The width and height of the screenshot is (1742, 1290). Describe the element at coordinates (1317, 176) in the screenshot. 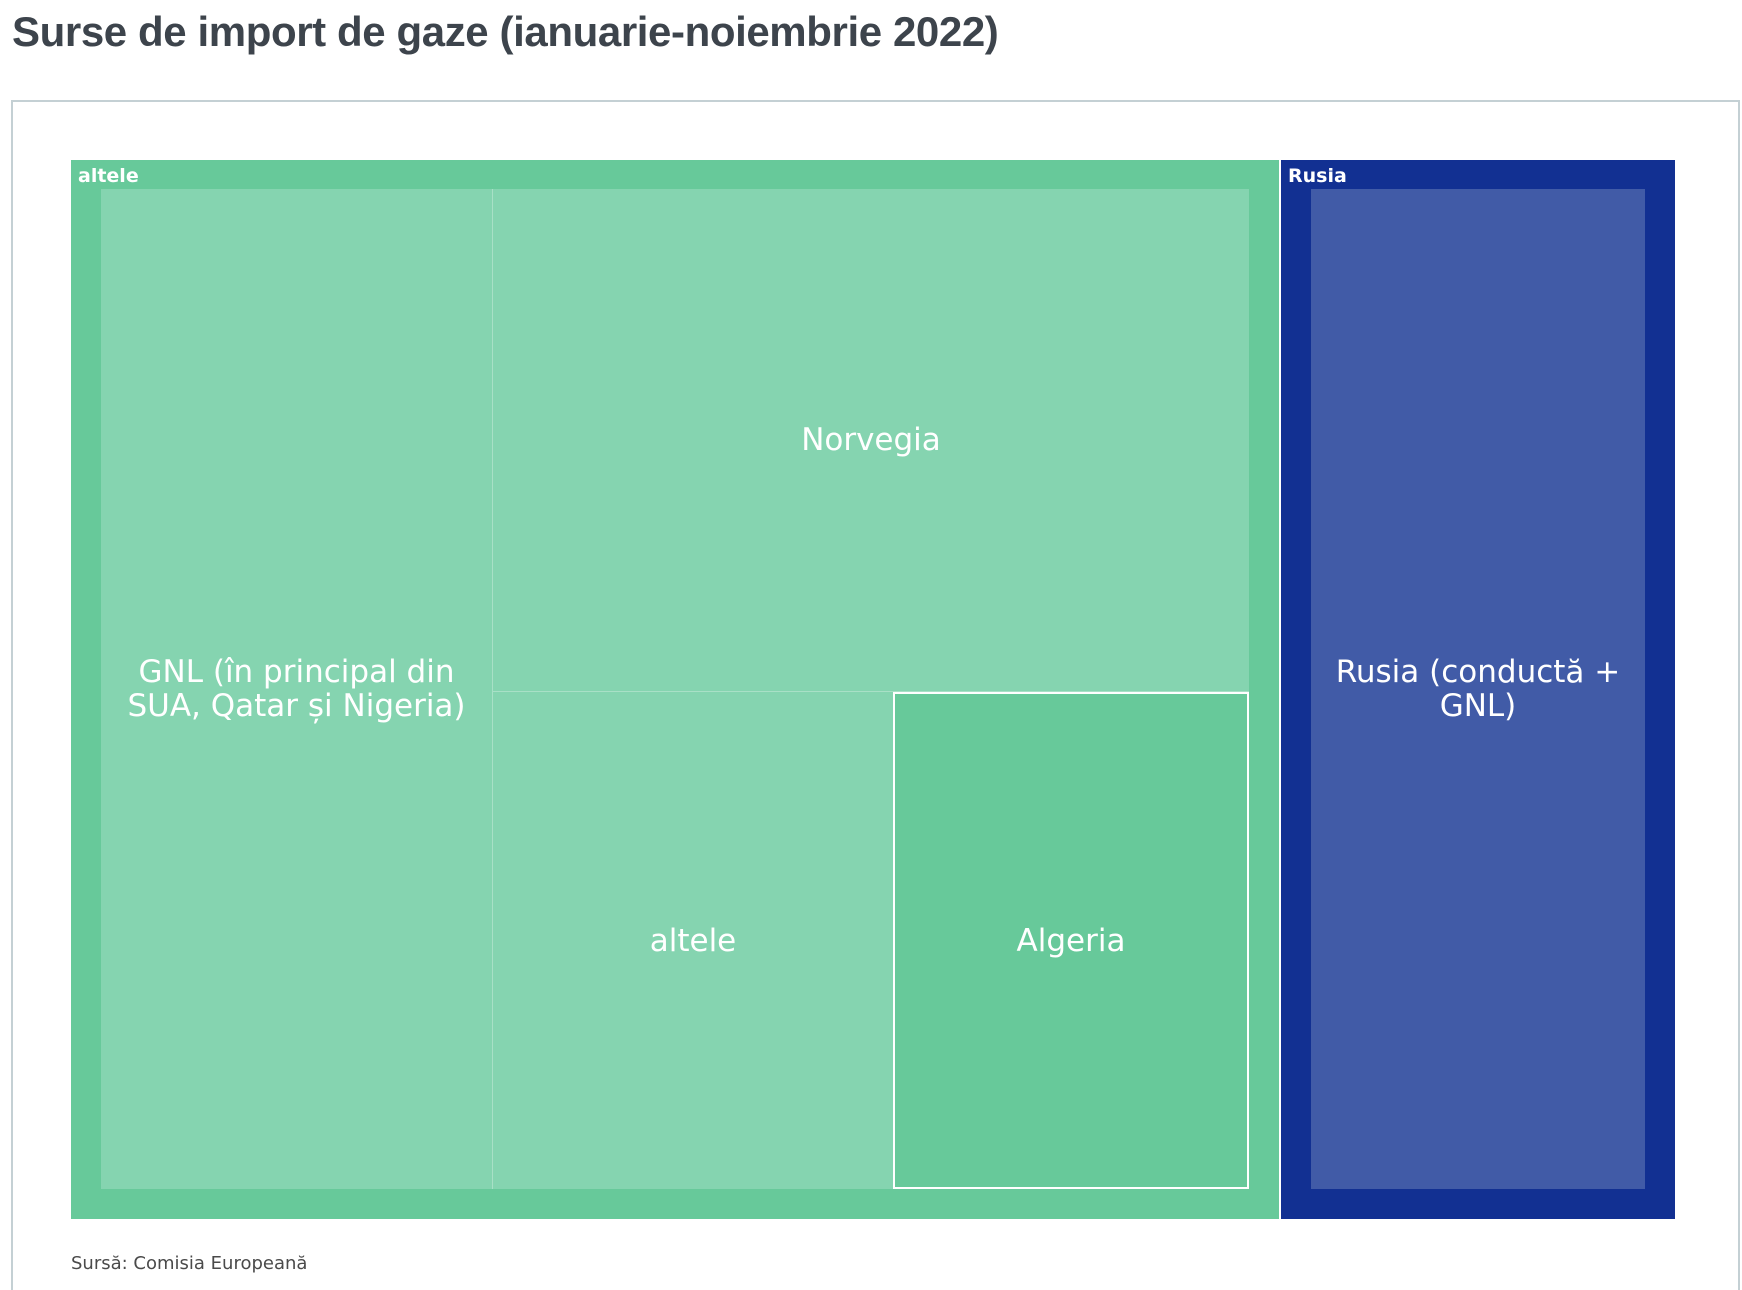

I see `group-label-rusia: Rusia` at that location.